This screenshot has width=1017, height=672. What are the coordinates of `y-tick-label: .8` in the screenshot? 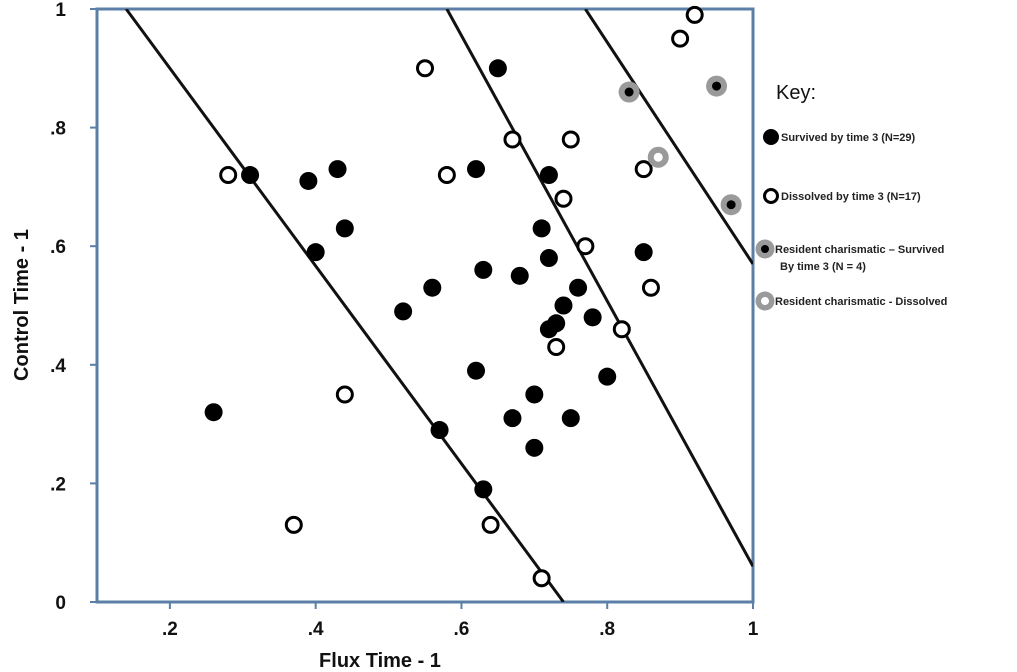 It's located at (58, 129).